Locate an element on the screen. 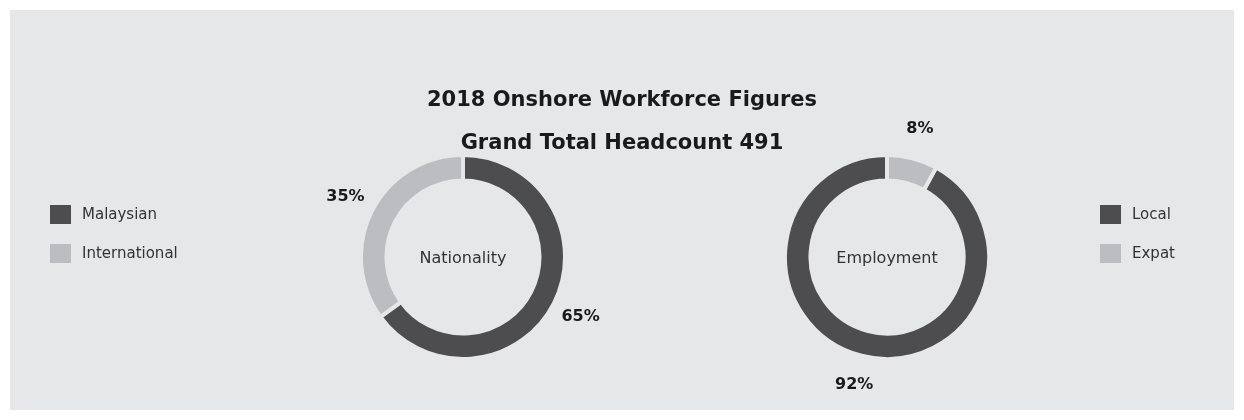 The height and width of the screenshot is (420, 1244). legend-label: International is located at coordinates (130, 253).